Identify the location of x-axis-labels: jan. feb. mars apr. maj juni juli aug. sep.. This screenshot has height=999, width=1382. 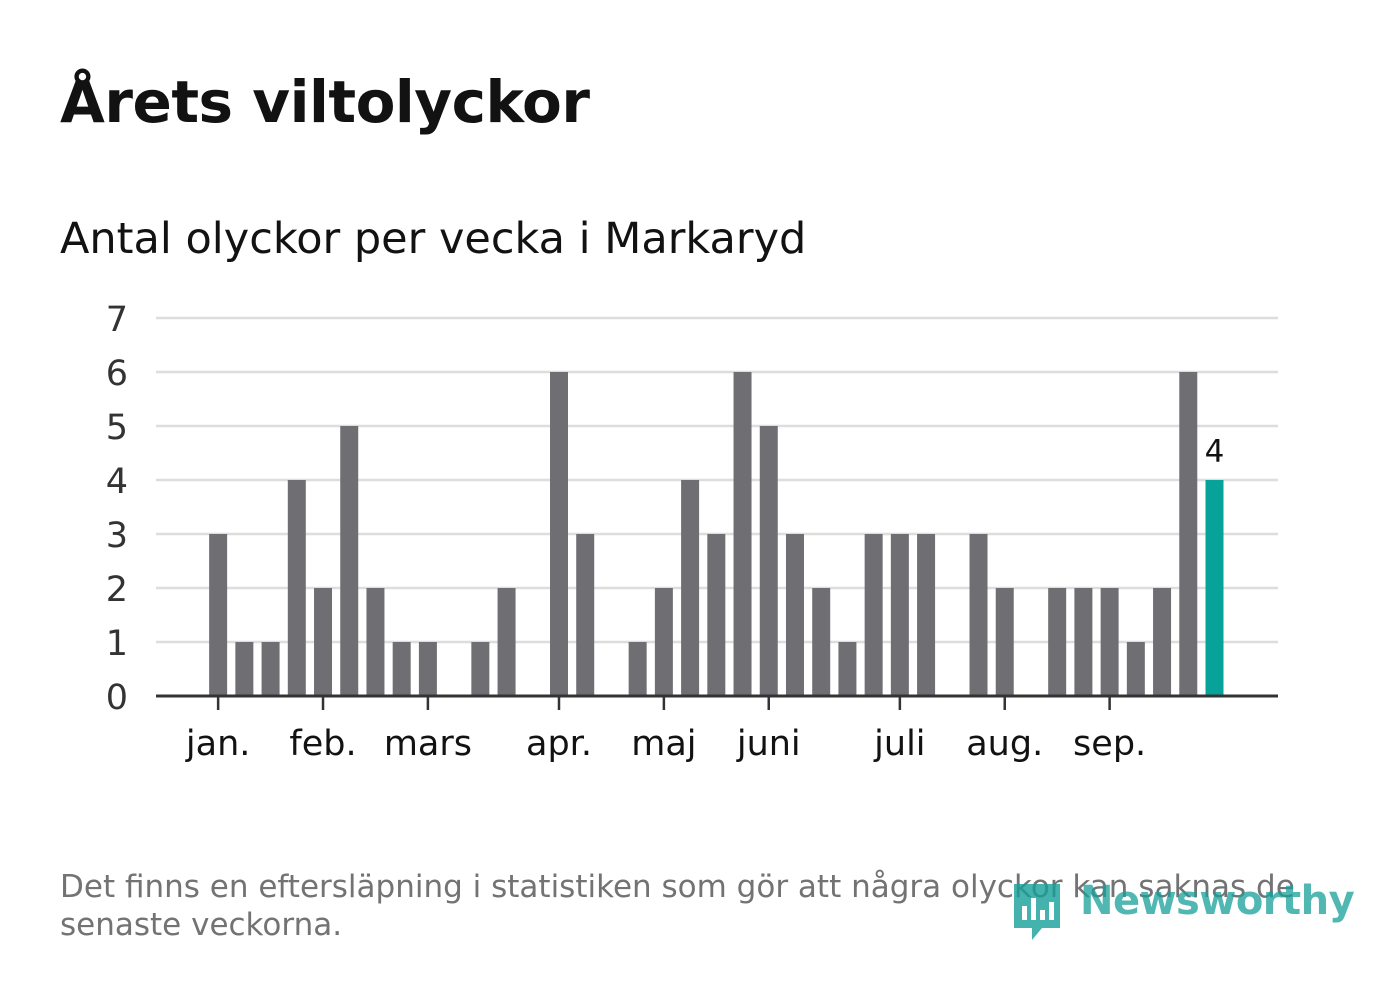
(665, 744).